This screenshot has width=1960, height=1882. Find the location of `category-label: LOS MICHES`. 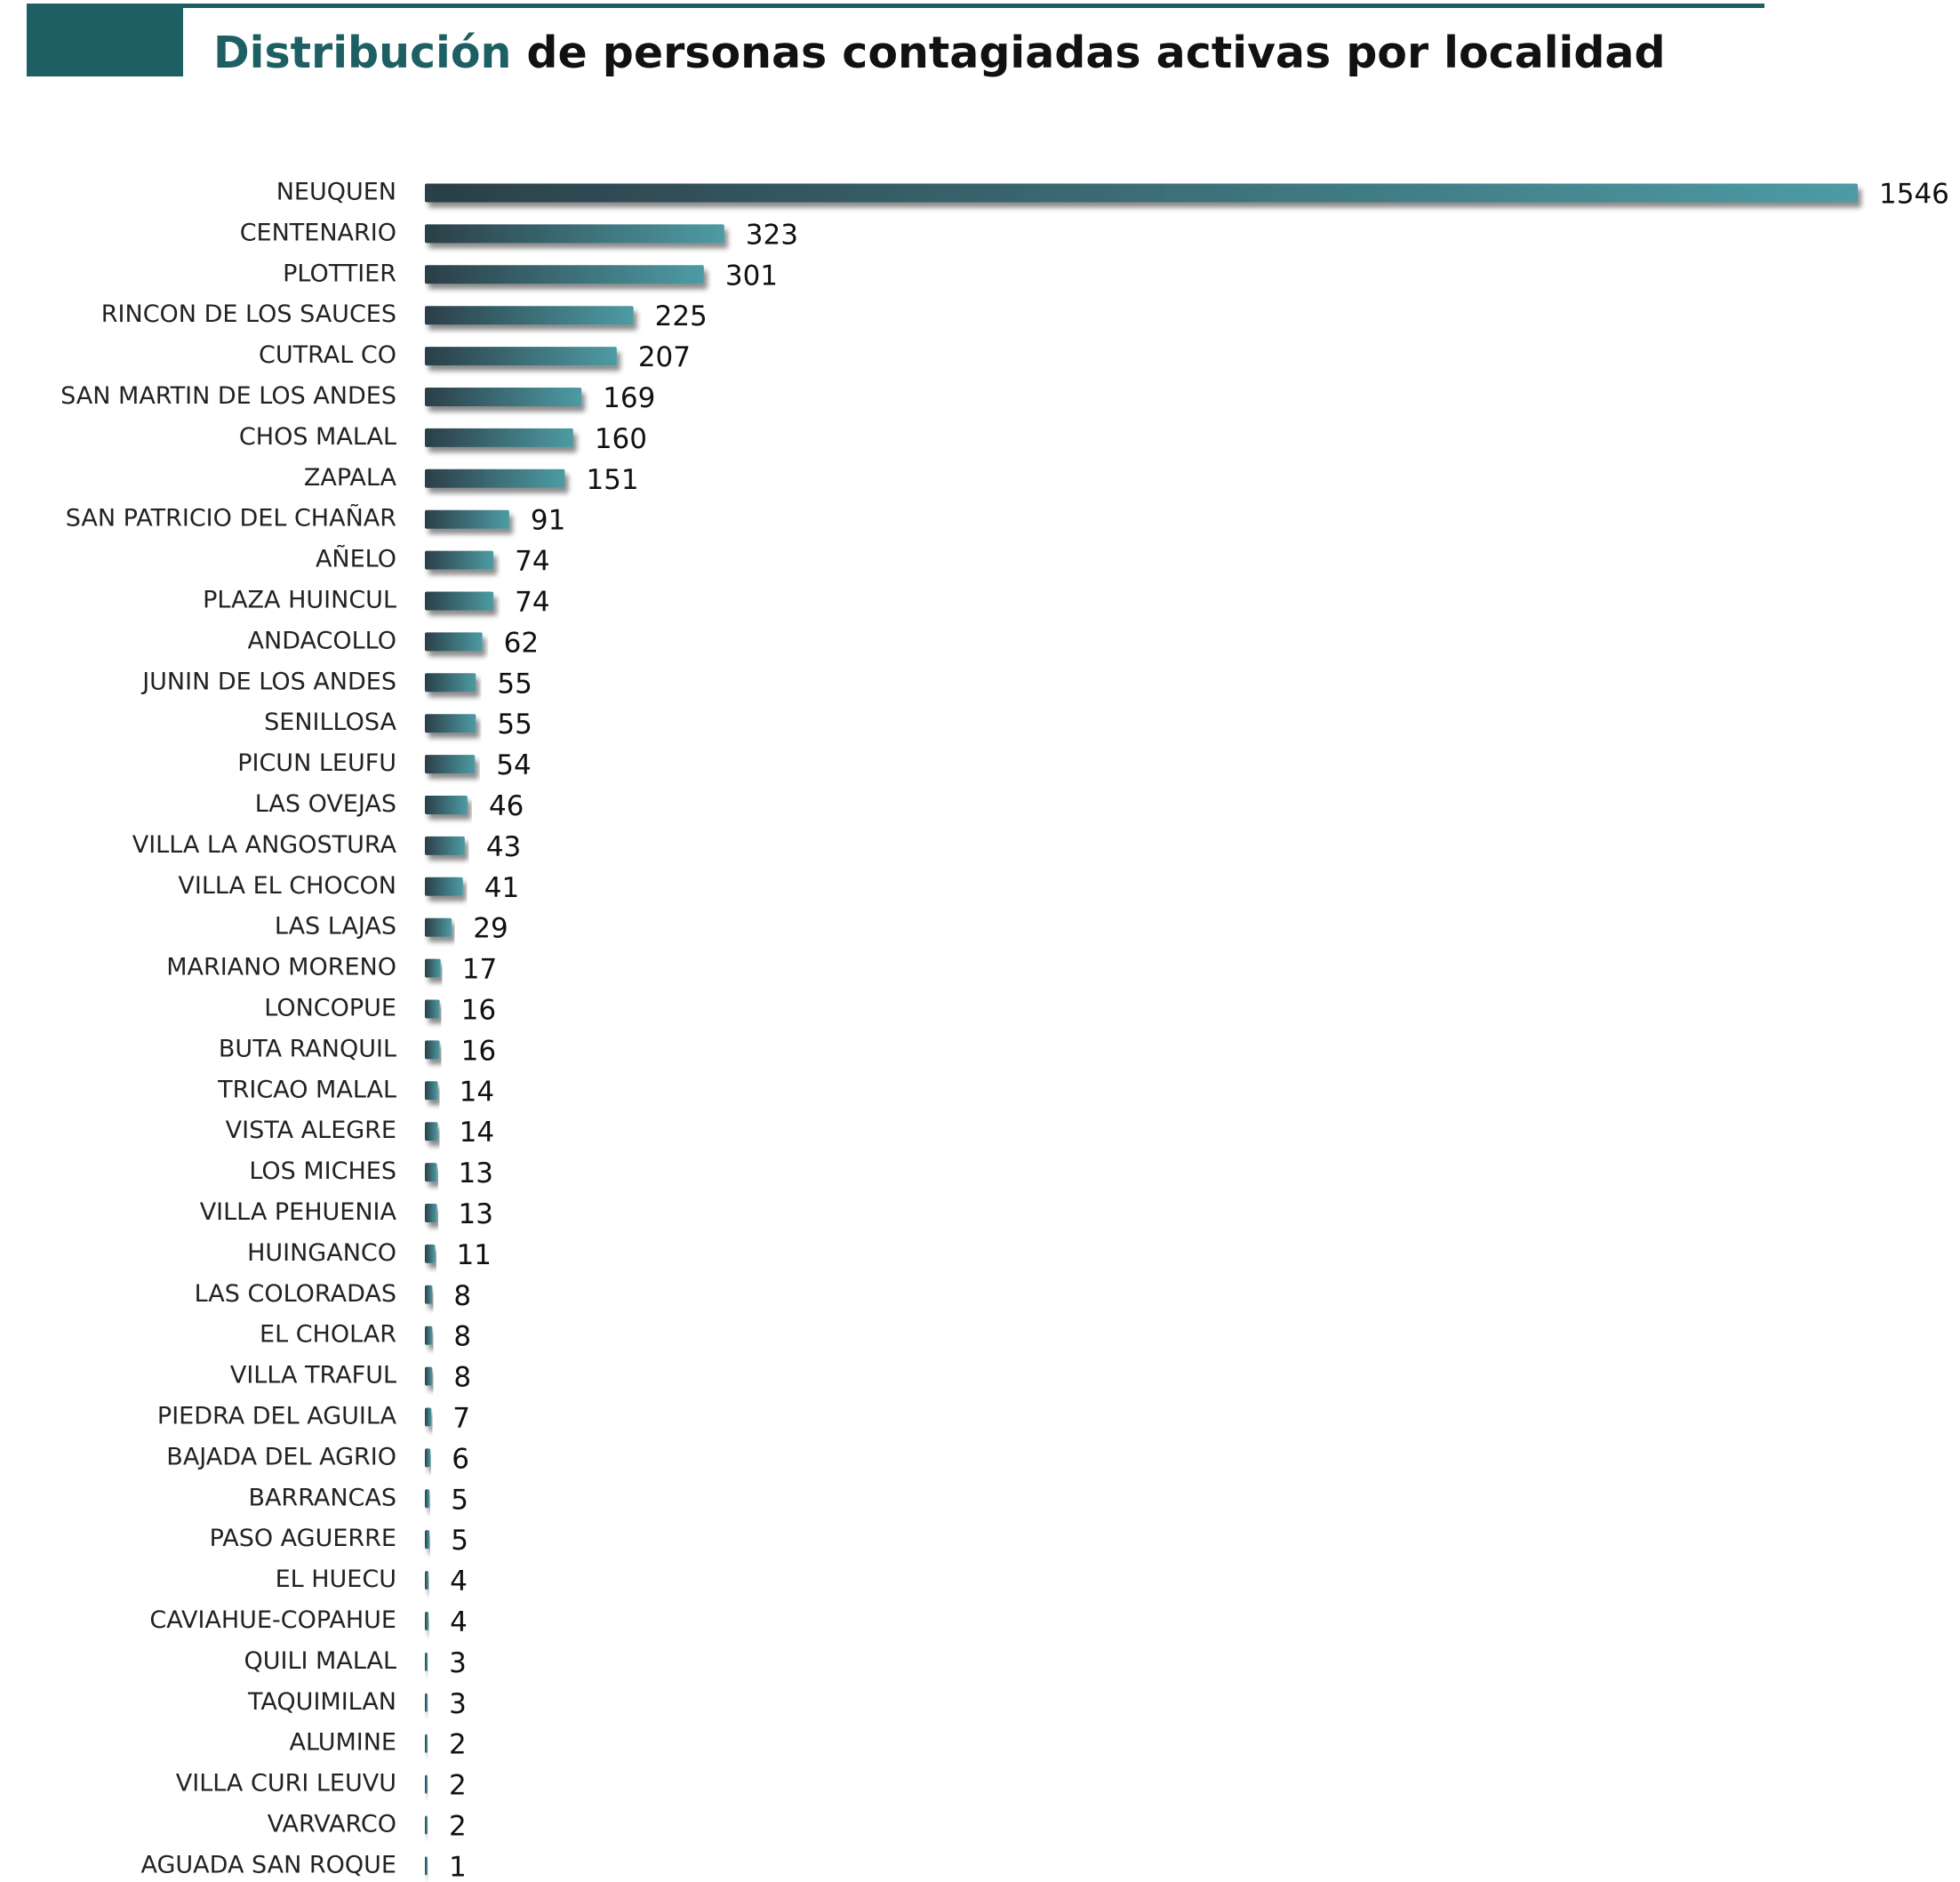

category-label: LOS MICHES is located at coordinates (322, 1171).